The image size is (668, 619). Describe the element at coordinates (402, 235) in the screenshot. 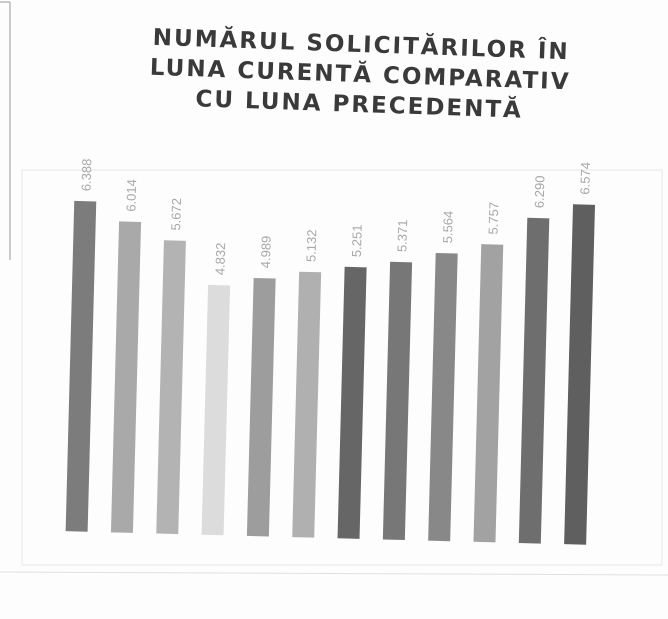

I see `value-label: 5.371` at that location.